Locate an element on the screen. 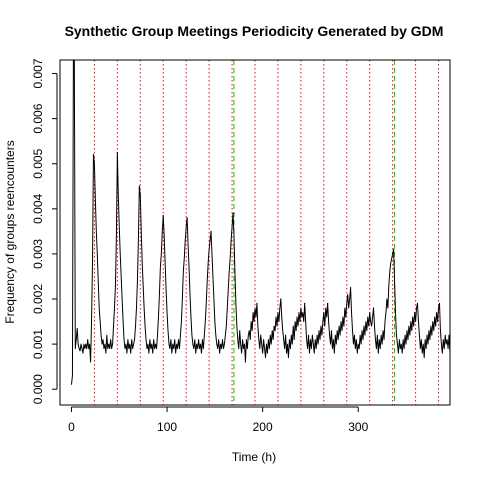 The height and width of the screenshot is (480, 480). y-axis-label: Frequency of groups reencounters is located at coordinates (10, 231).